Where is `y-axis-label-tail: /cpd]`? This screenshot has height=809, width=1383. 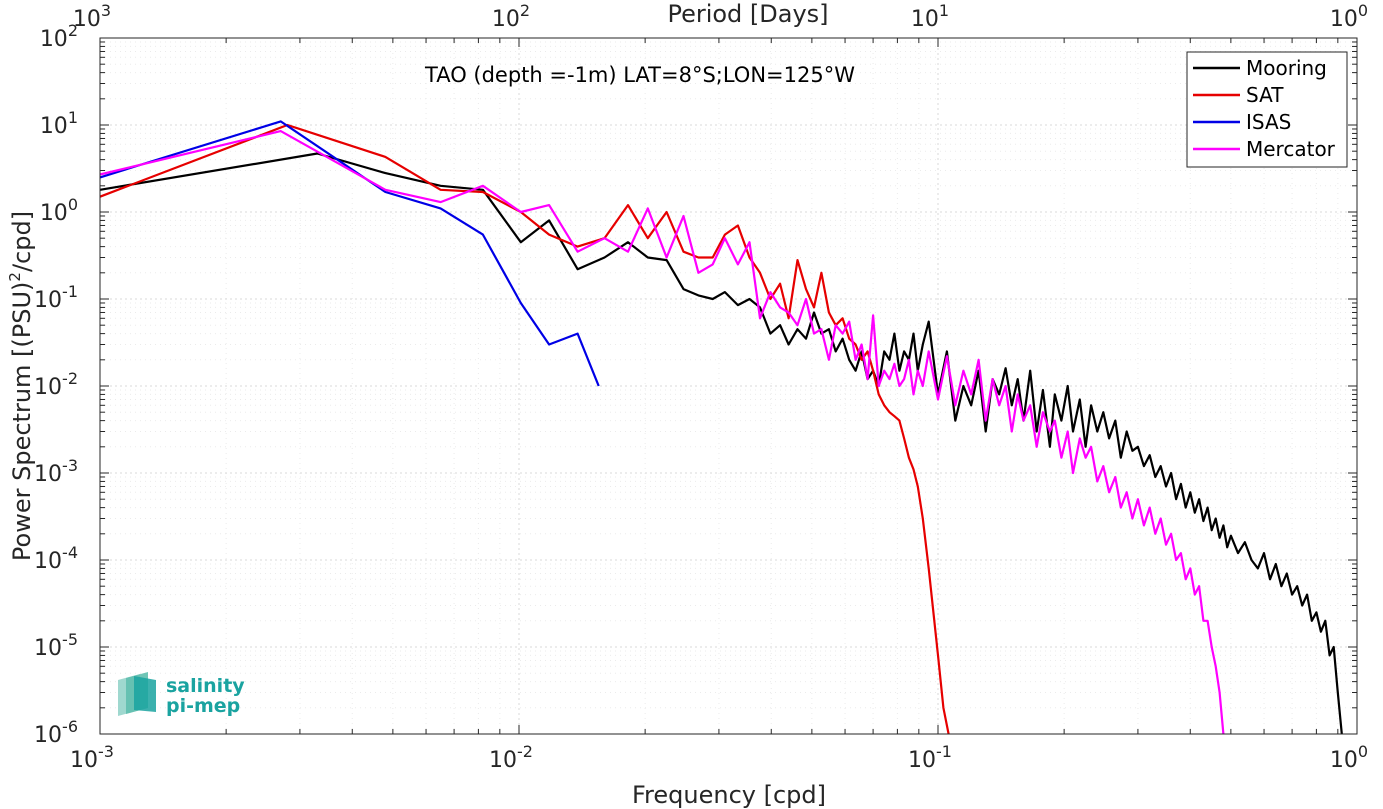
y-axis-label-tail: /cpd] is located at coordinates (22, 241).